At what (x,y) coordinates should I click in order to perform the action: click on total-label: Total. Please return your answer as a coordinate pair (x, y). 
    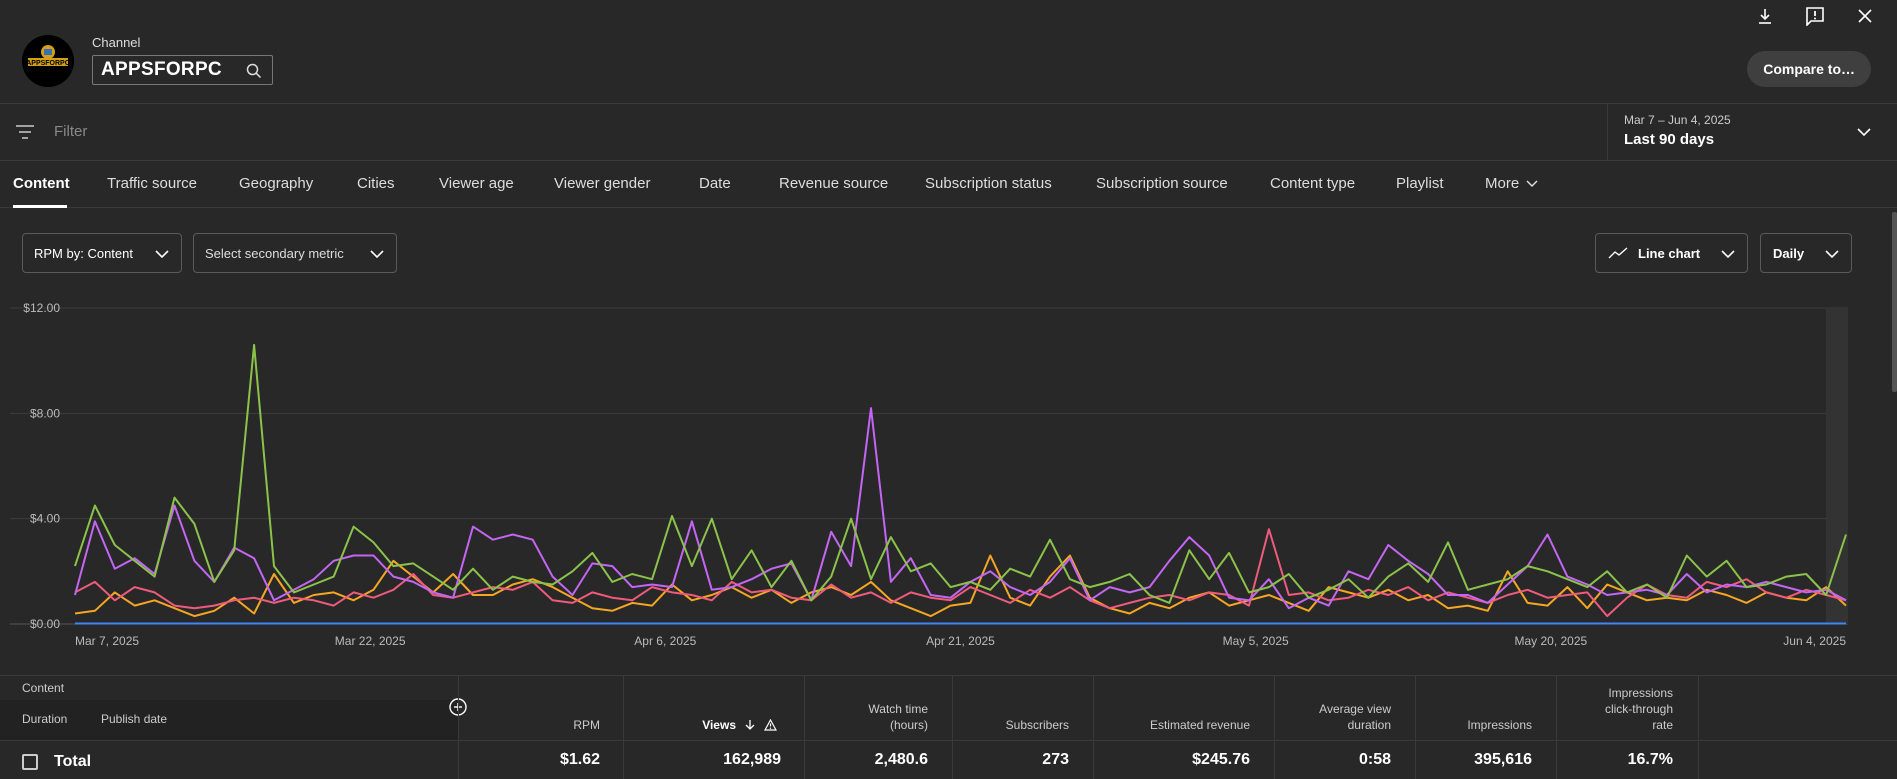
    Looking at the image, I should click on (73, 761).